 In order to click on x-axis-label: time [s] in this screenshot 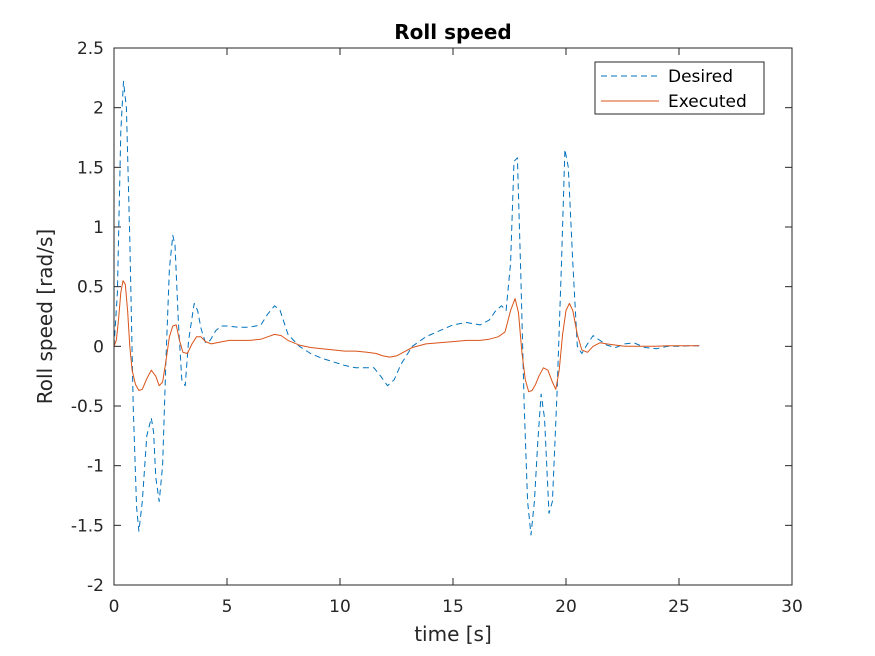, I will do `click(453, 634)`.